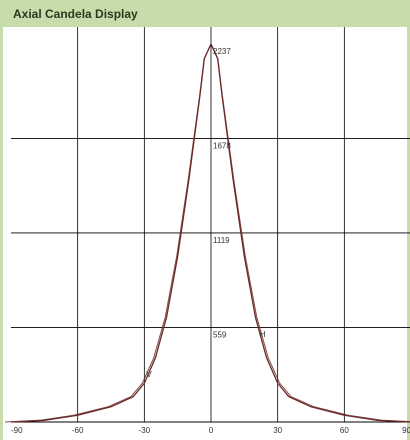 The width and height of the screenshot is (410, 440). I want to click on y-tick-label: 1119, so click(221, 240).